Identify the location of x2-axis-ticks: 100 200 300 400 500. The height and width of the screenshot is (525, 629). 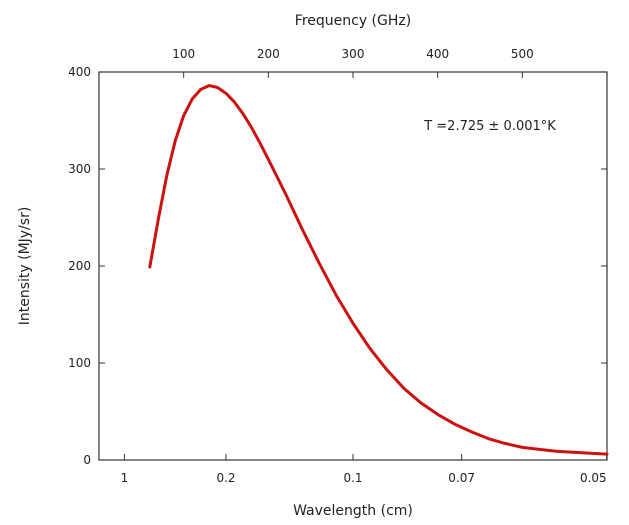
(353, 62).